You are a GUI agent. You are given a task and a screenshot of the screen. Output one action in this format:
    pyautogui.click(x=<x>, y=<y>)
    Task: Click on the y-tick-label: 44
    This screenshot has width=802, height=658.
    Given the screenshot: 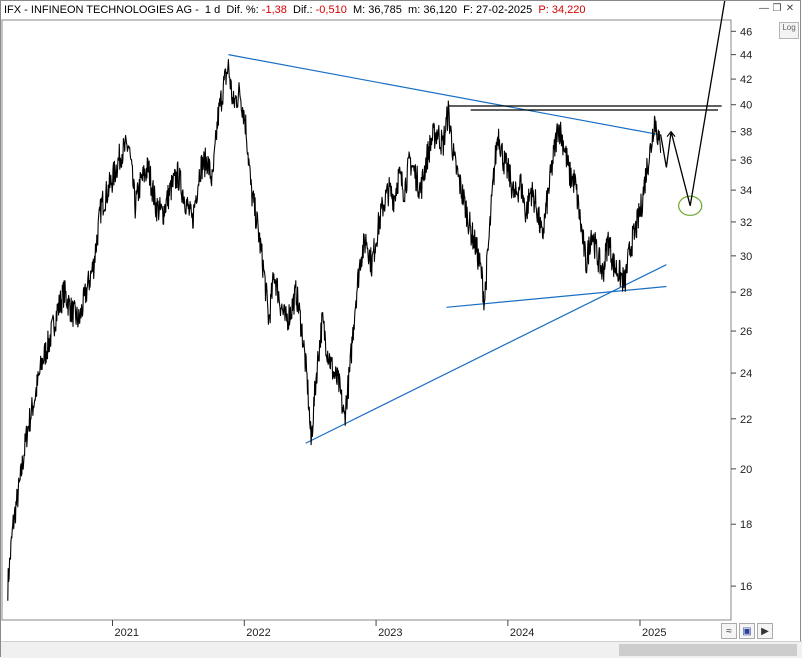 What is the action you would take?
    pyautogui.click(x=746, y=56)
    